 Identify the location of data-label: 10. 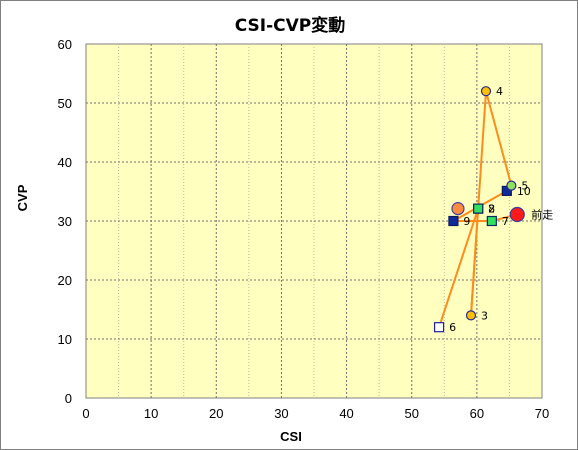
(524, 191).